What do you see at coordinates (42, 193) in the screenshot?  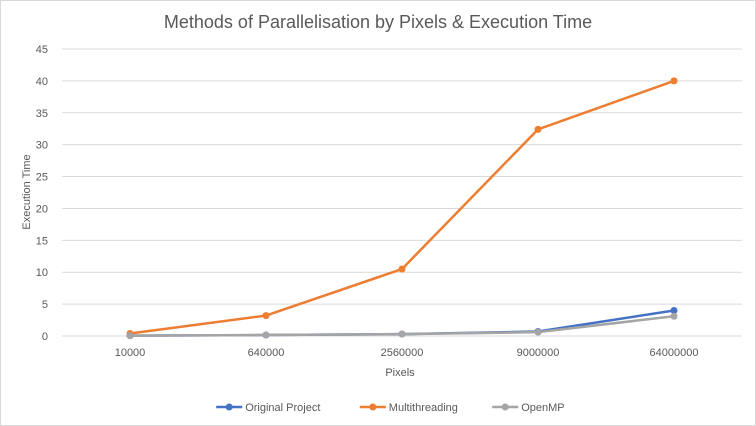 I see `y-axis-ticks: 0 5 10 15 20 25 30 35 40 45` at bounding box center [42, 193].